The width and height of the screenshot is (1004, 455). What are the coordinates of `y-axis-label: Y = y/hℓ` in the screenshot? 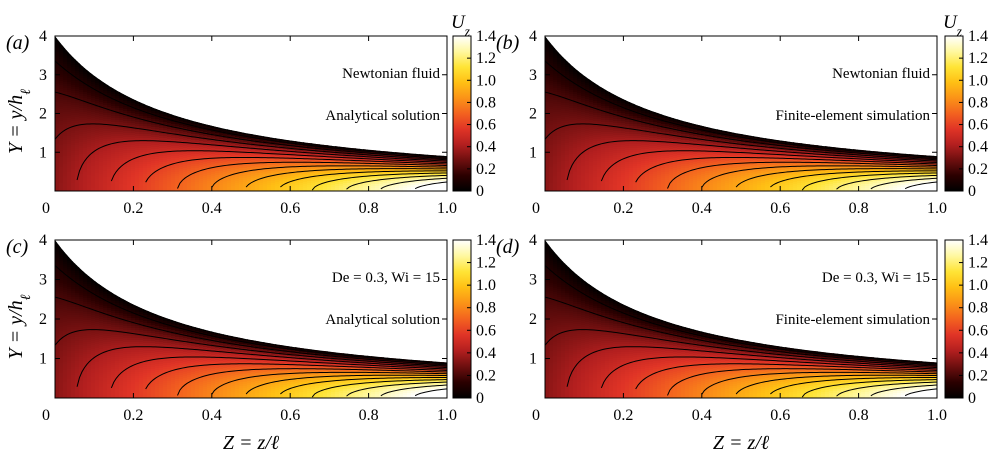 It's located at (19, 326).